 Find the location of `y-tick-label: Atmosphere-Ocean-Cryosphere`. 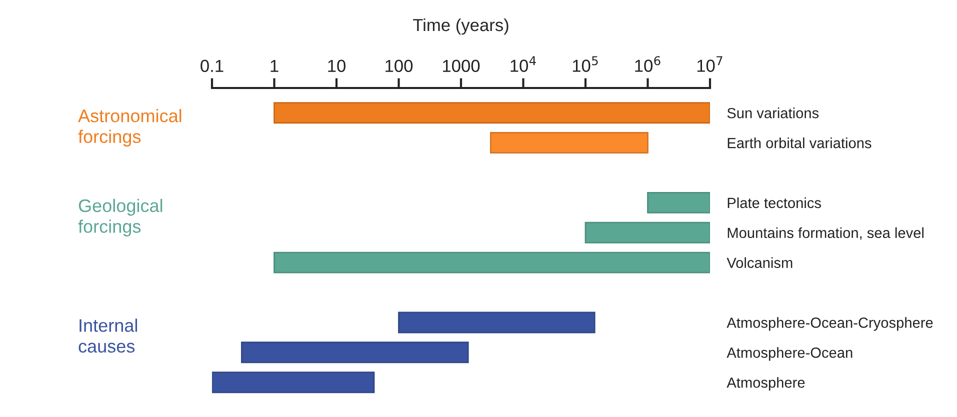

y-tick-label: Atmosphere-Ocean-Cryosphere is located at coordinates (829, 324).